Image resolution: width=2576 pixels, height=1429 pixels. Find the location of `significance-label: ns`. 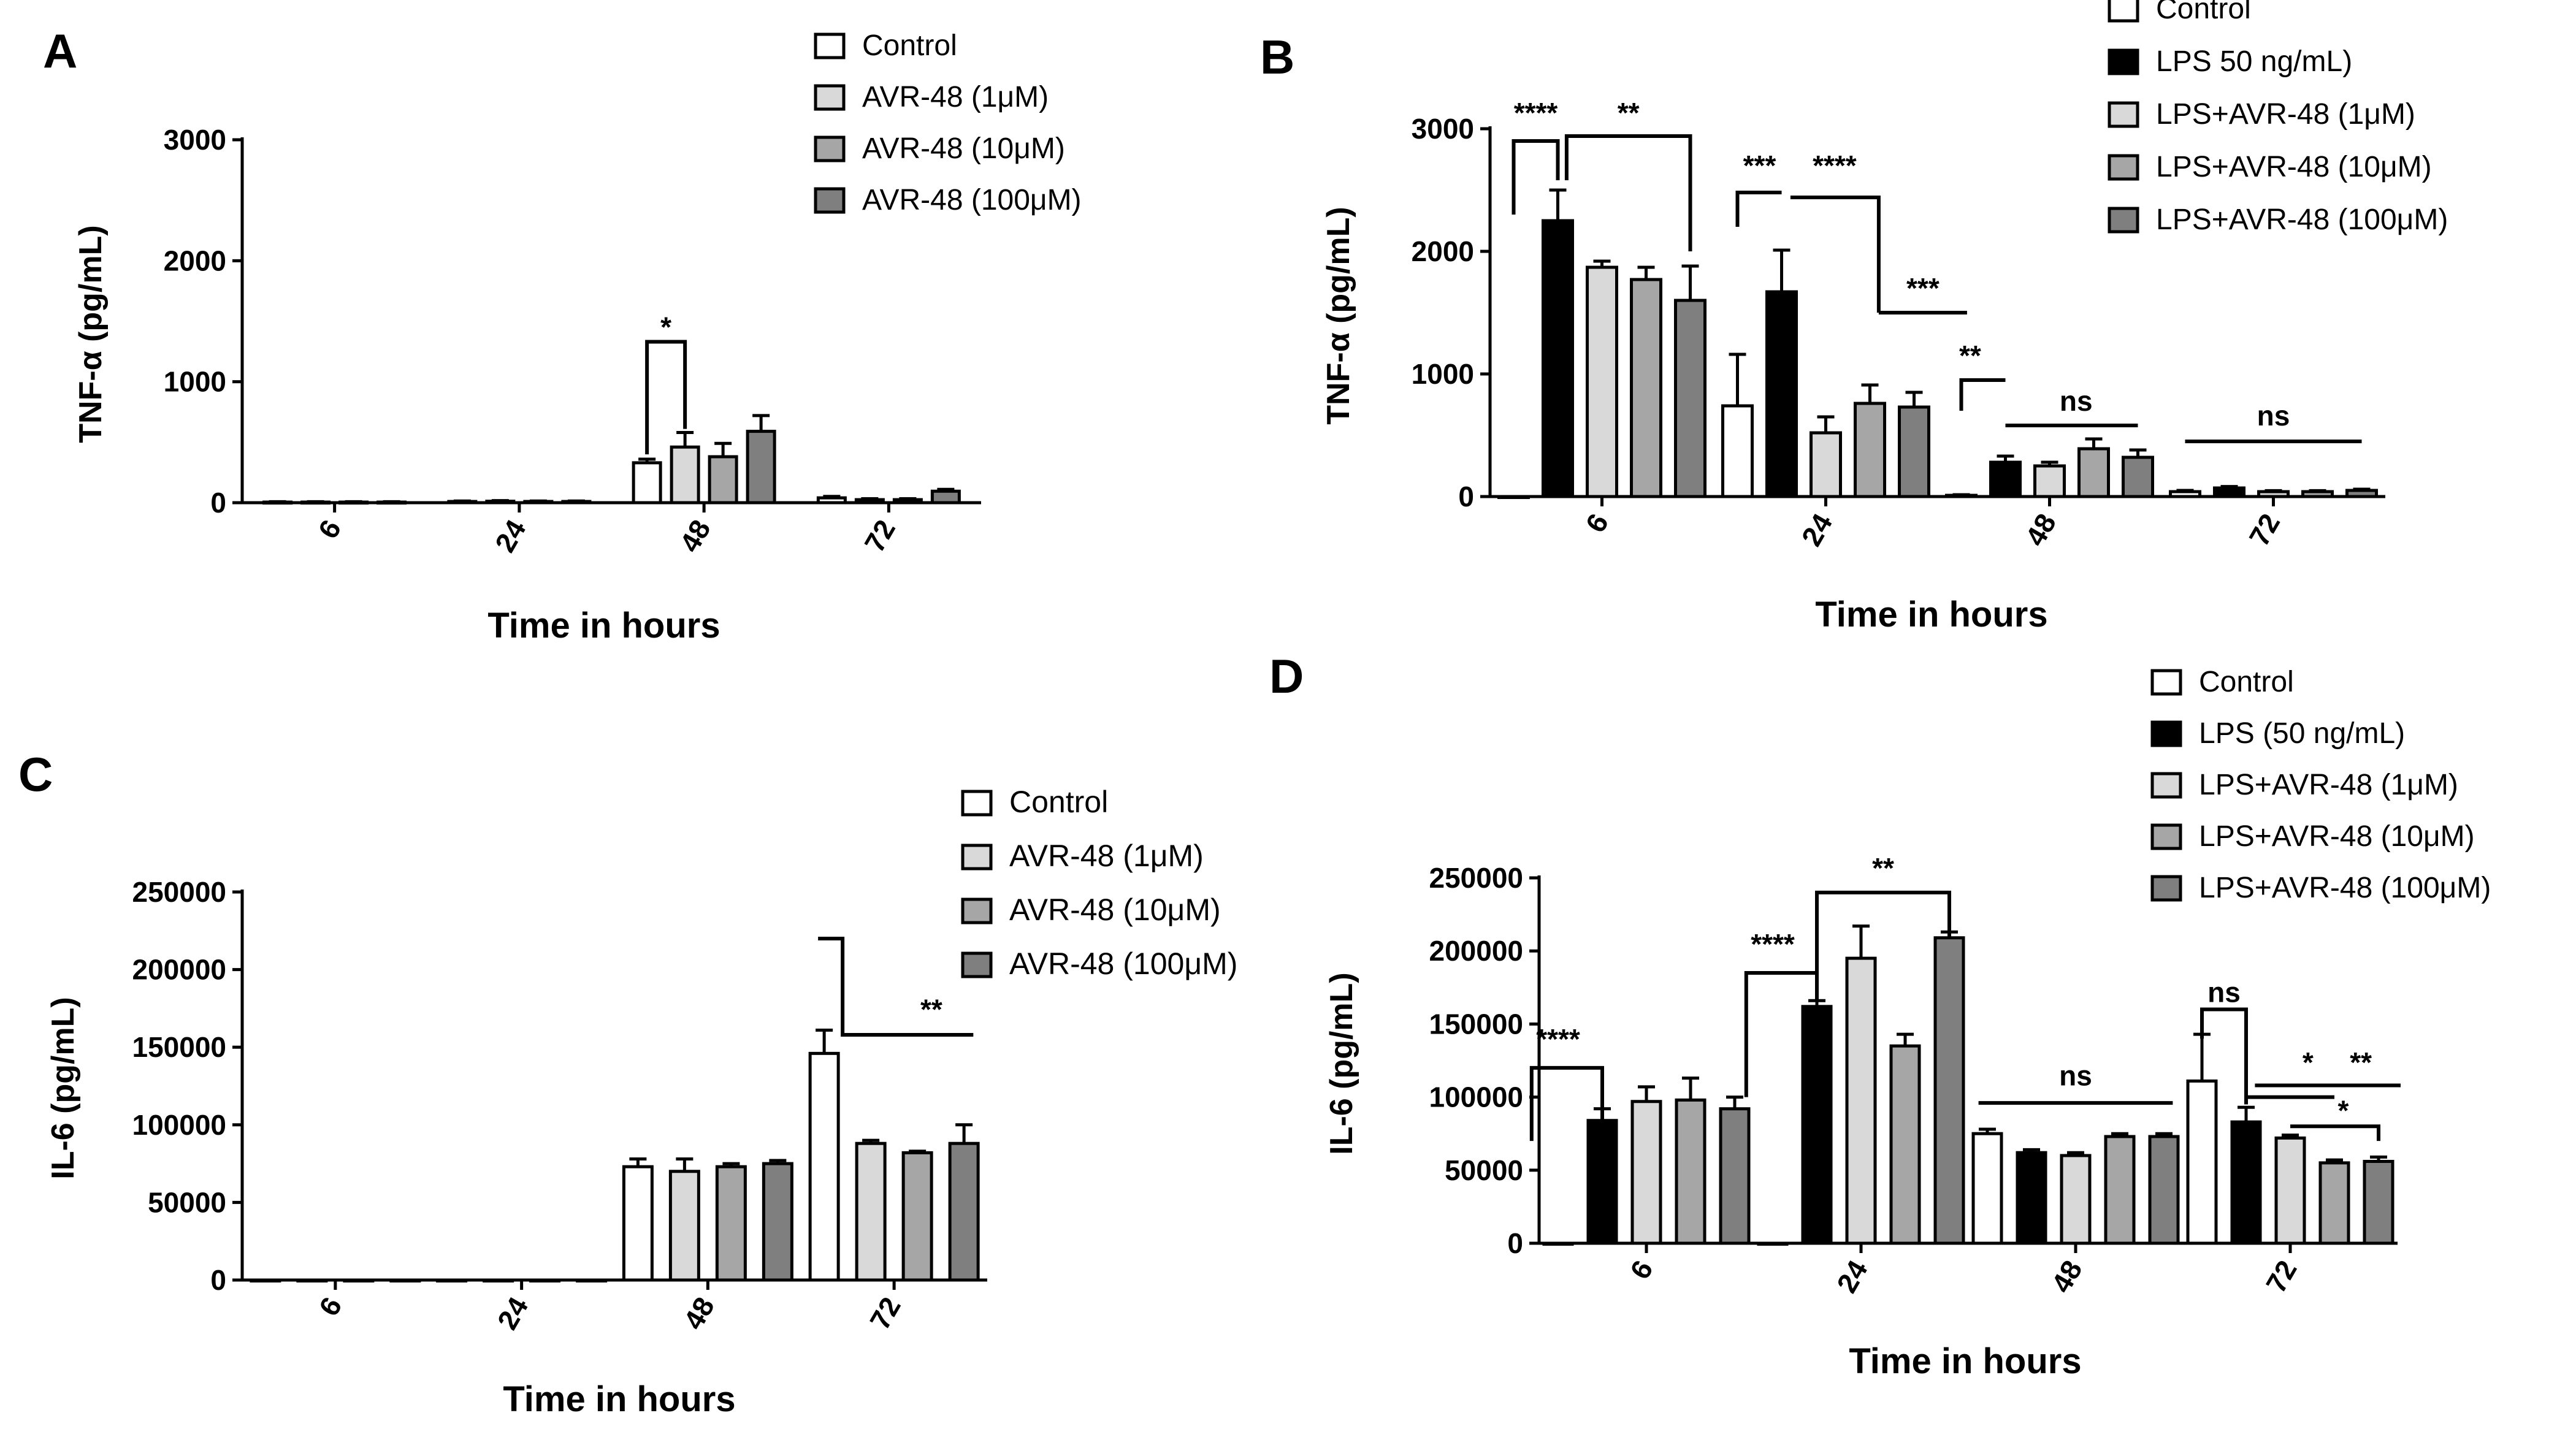

significance-label: ns is located at coordinates (2273, 416).